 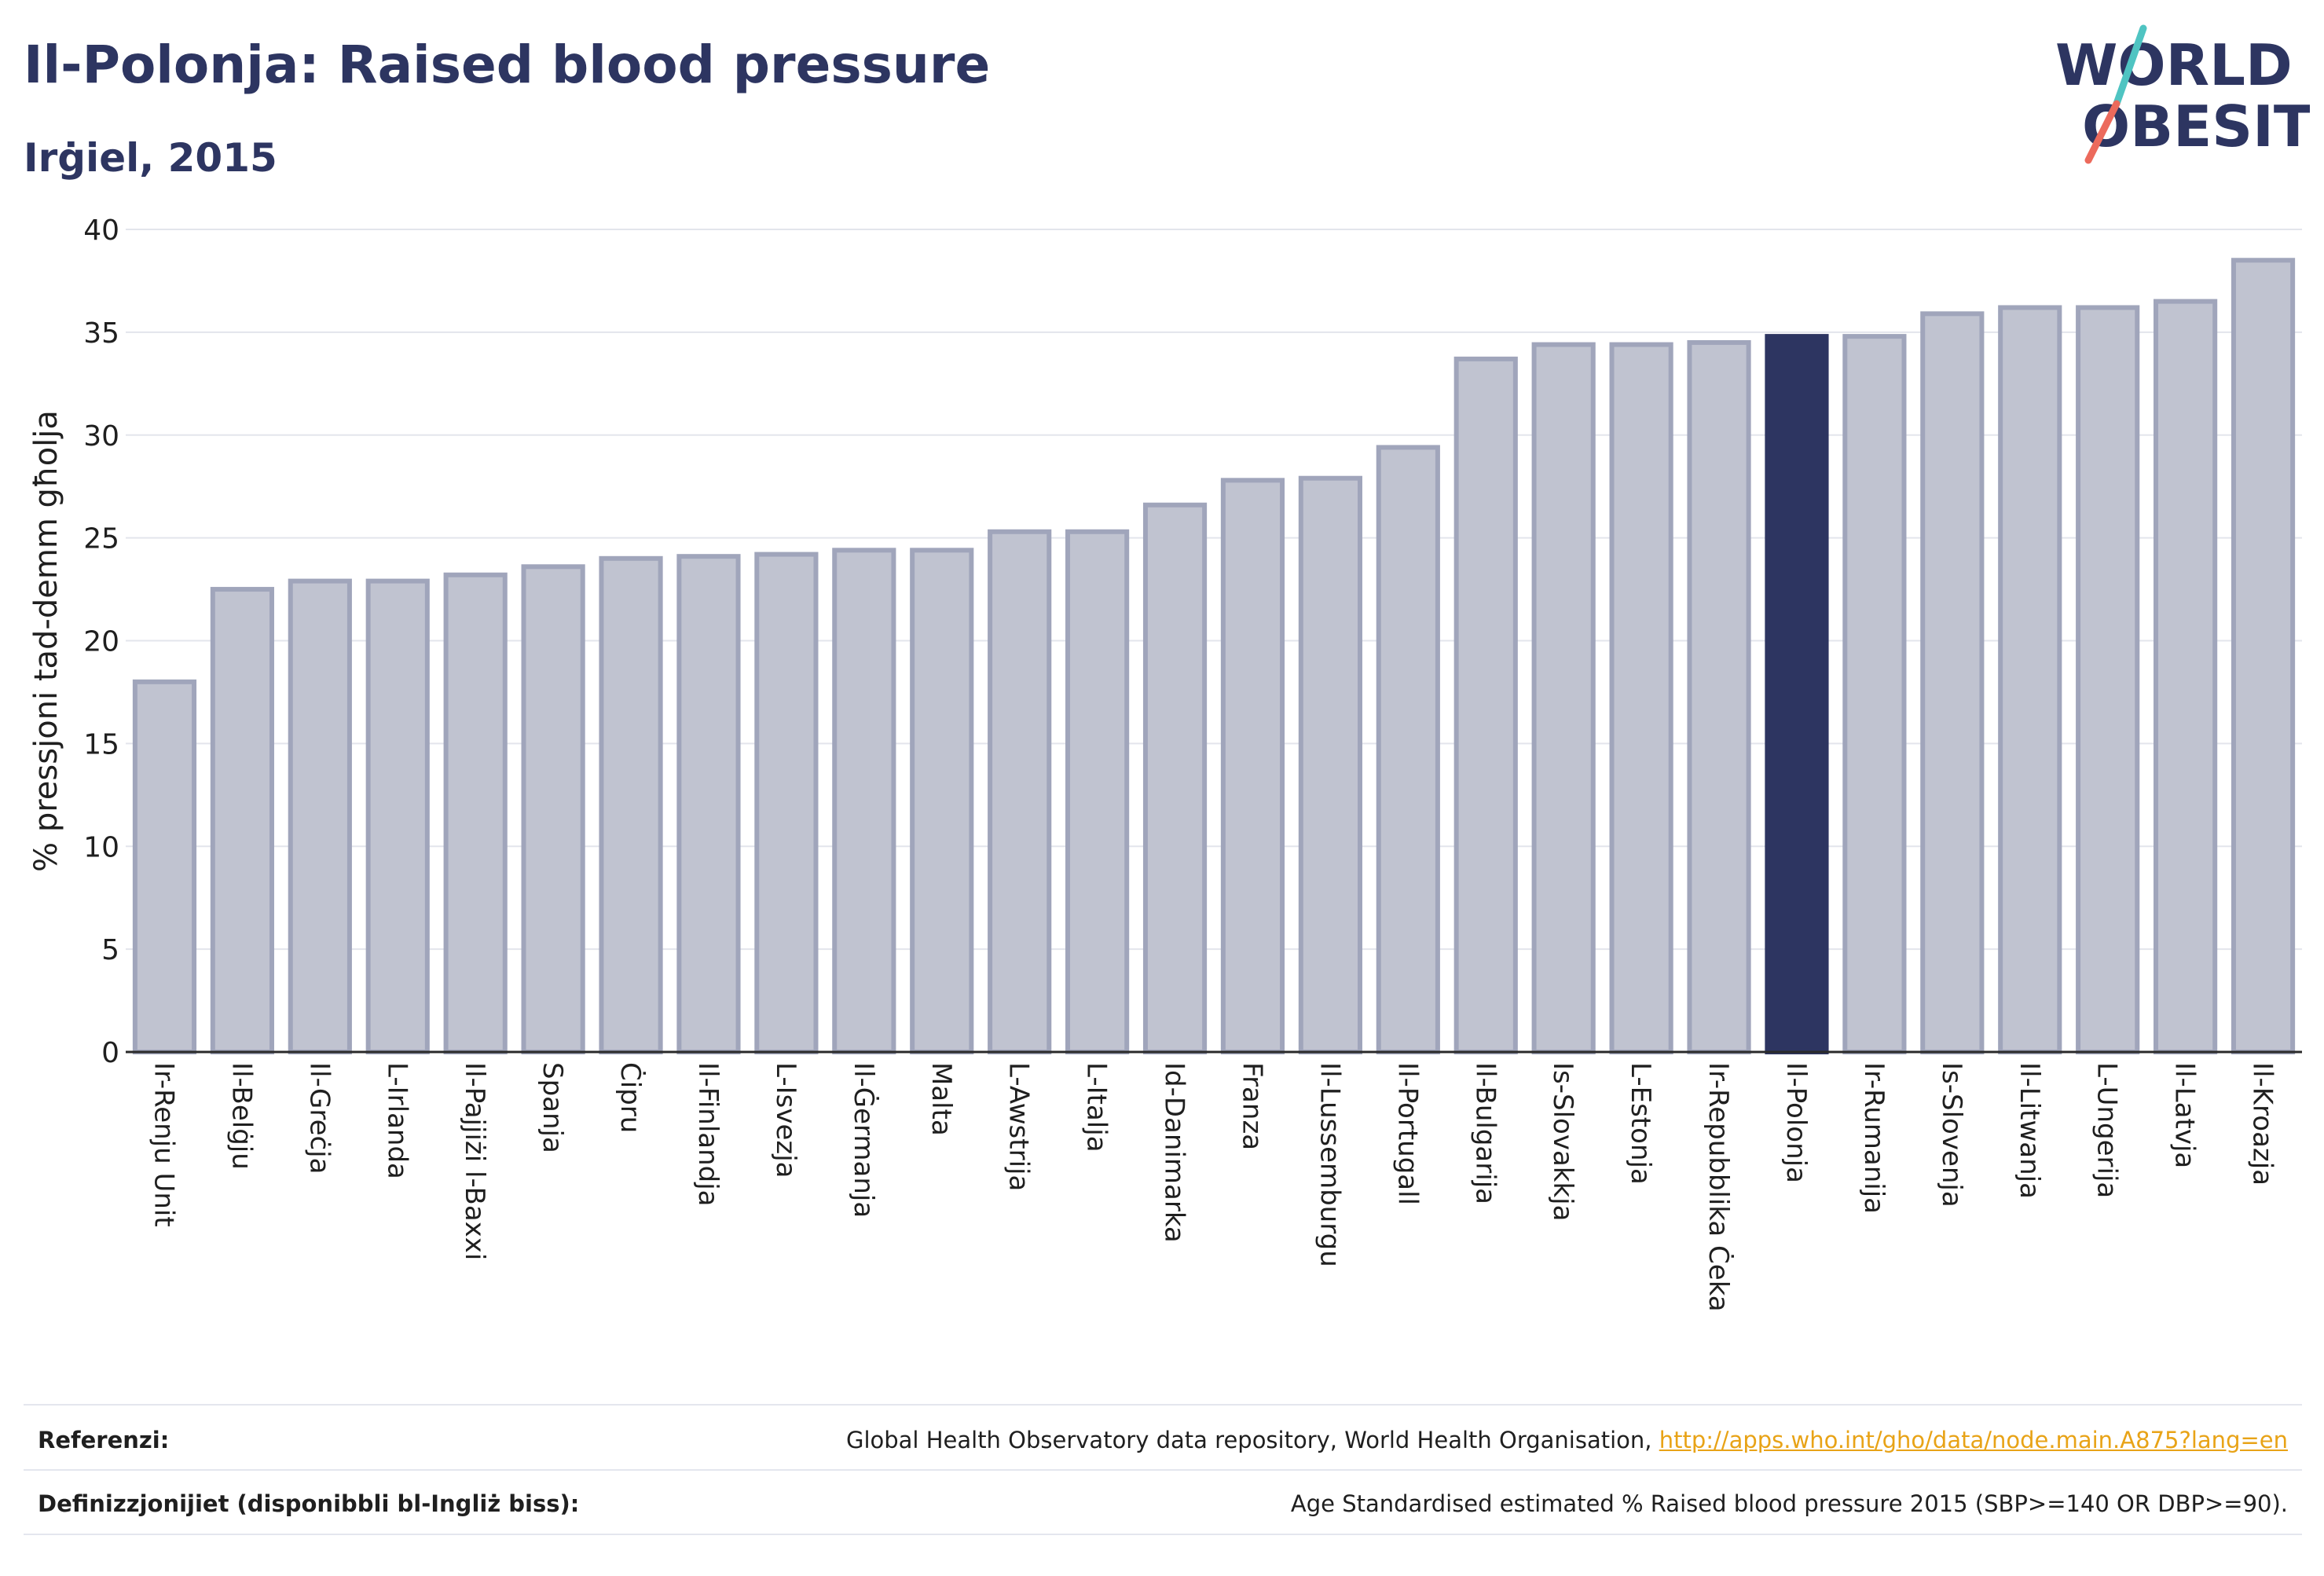 I want to click on logo-slash-coral, so click(x=2102, y=132).